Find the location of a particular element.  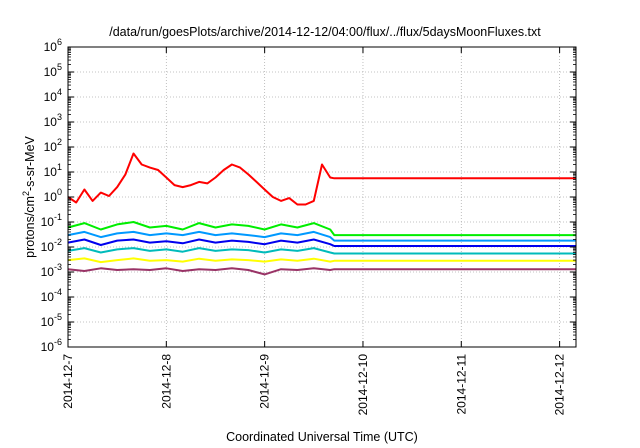

y-tick-label: 10¹ is located at coordinates (53, 170).